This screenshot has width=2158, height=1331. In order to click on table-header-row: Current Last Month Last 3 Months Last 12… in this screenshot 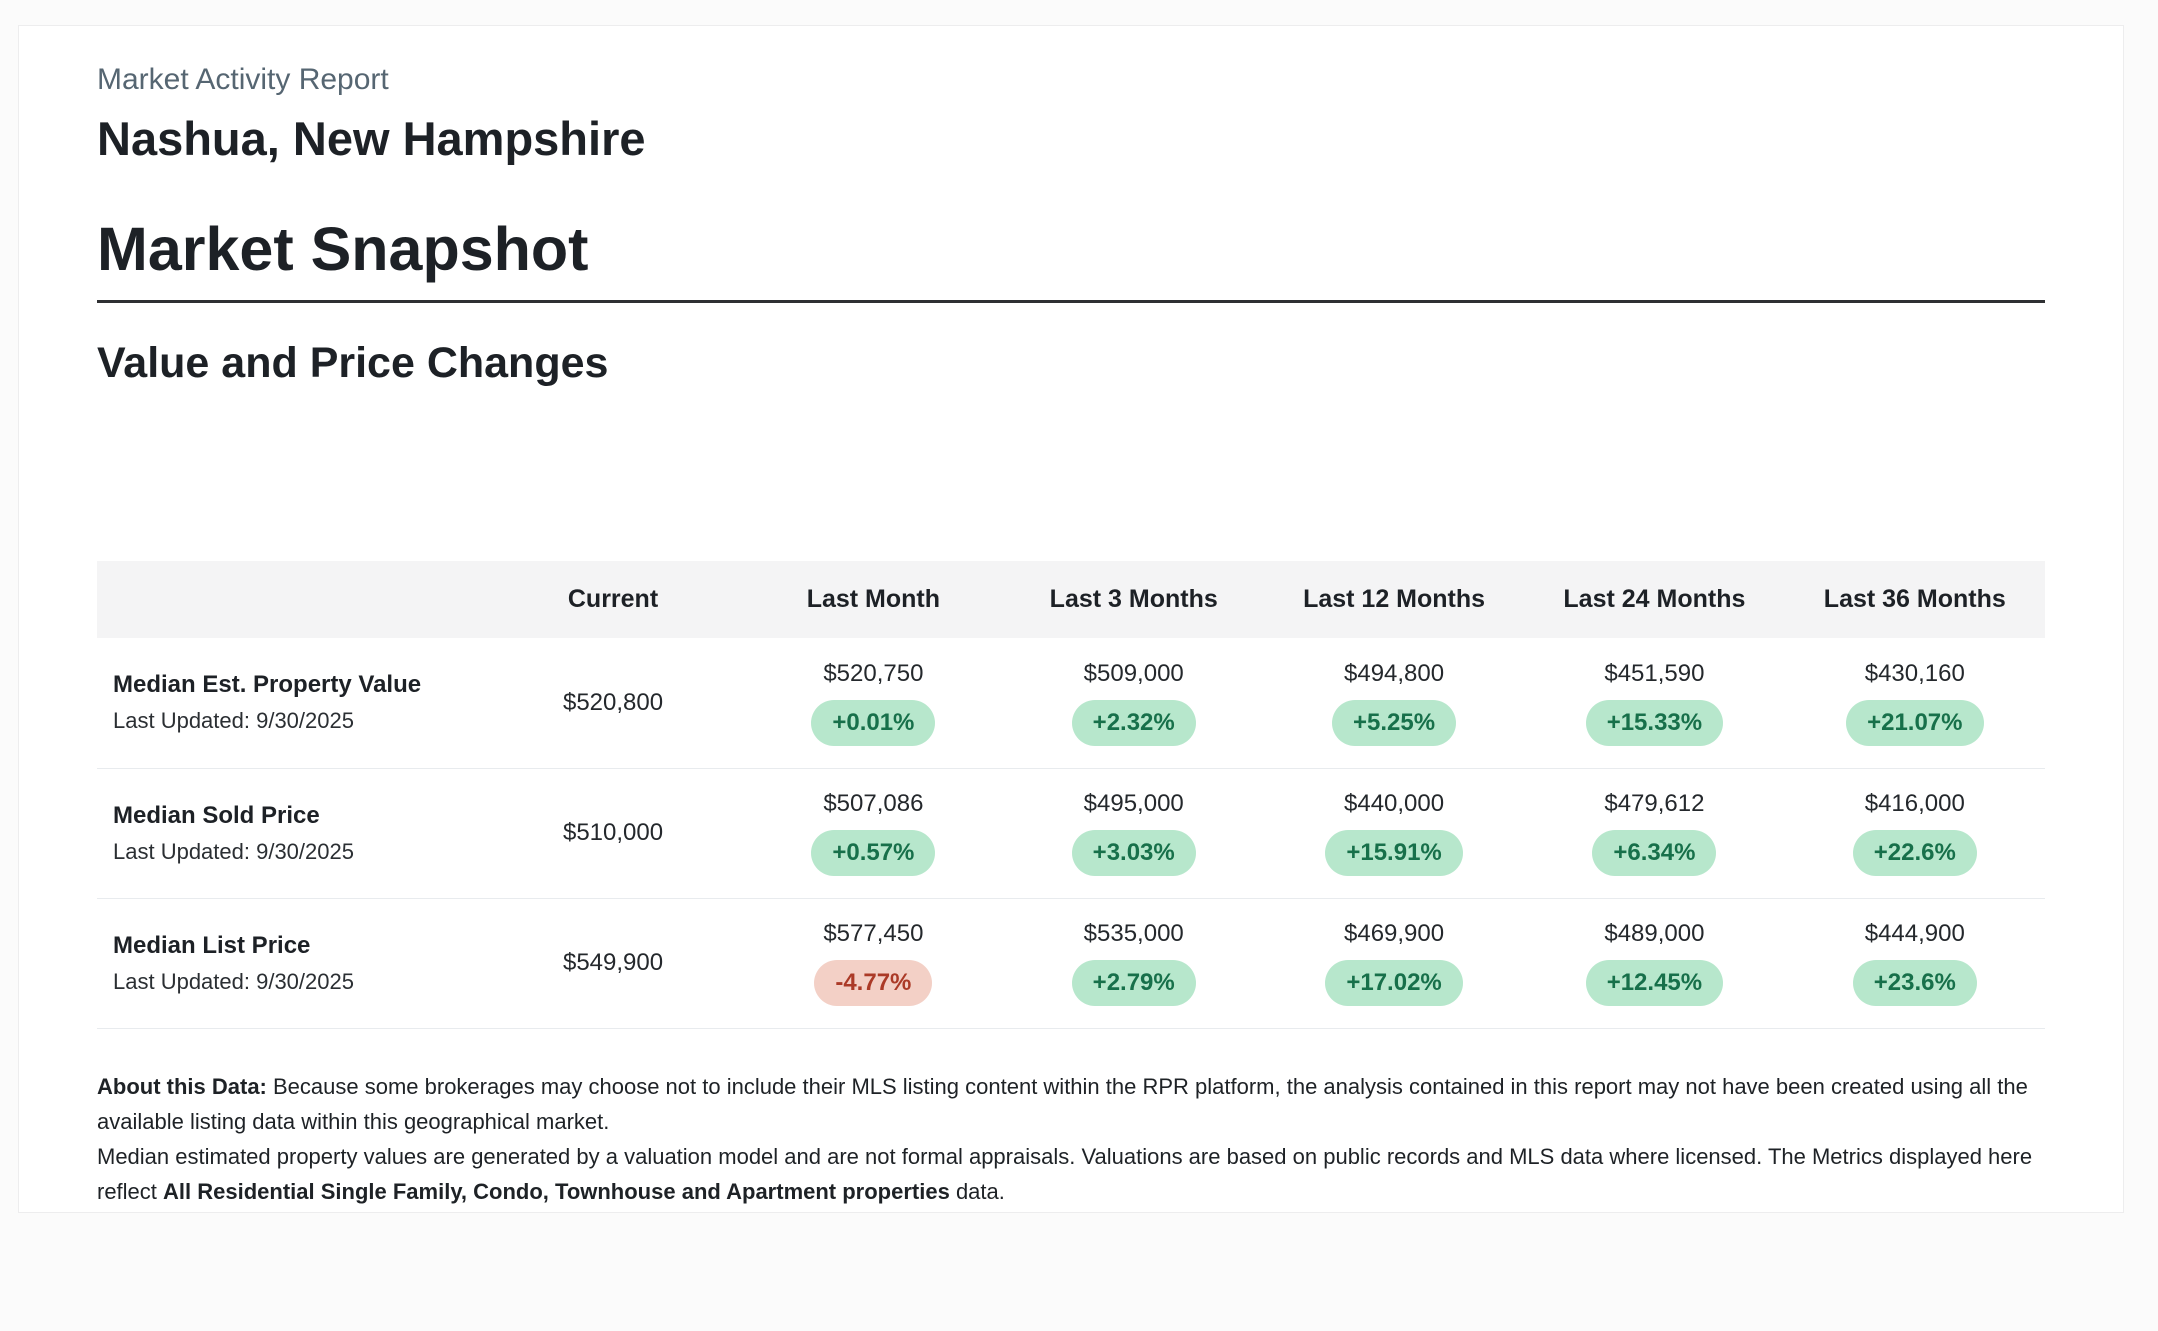, I will do `click(1071, 599)`.